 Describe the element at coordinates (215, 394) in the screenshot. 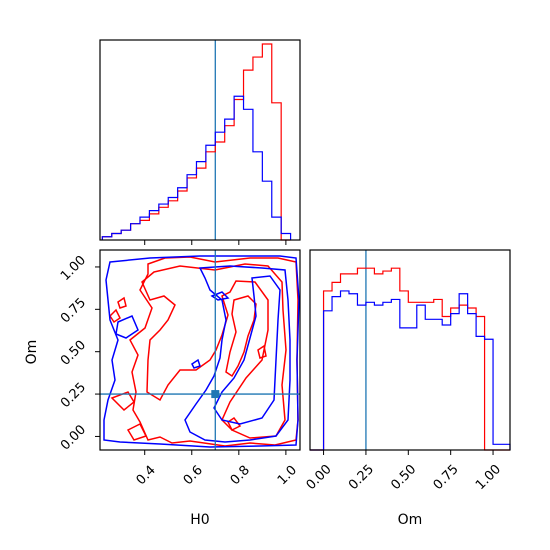

I see `joint-truth-marker` at that location.